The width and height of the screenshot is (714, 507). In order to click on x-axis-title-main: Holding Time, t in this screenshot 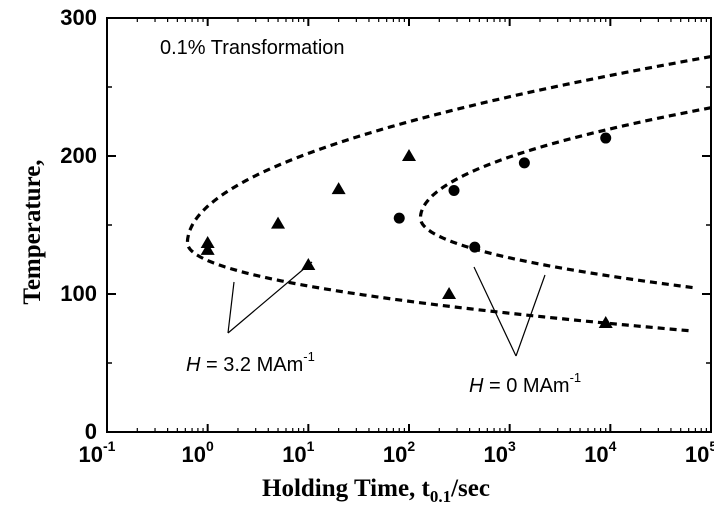, I will do `click(346, 488)`.